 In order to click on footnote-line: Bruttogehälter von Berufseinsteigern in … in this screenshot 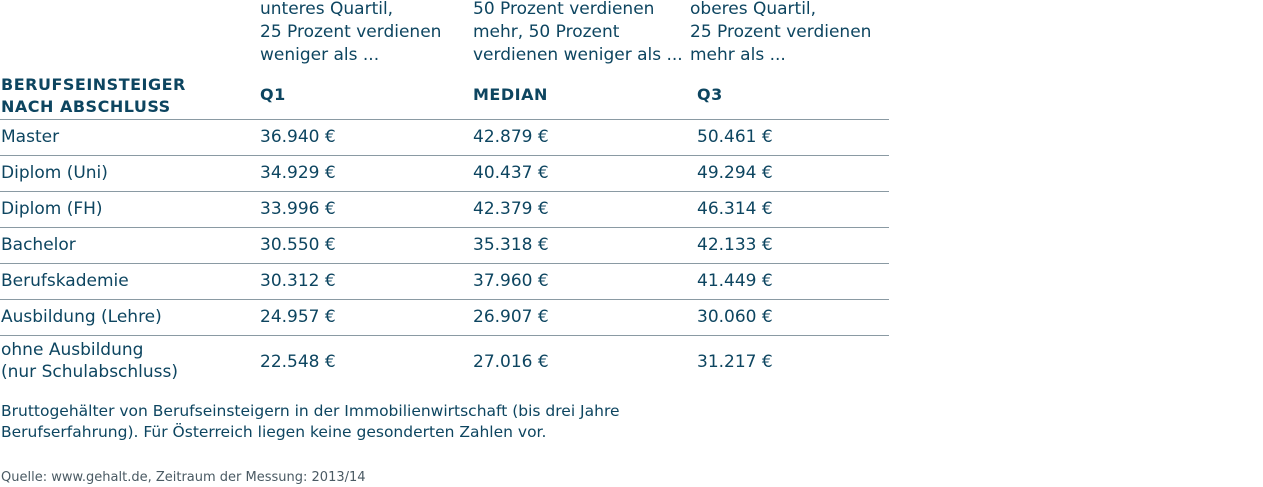, I will do `click(310, 411)`.